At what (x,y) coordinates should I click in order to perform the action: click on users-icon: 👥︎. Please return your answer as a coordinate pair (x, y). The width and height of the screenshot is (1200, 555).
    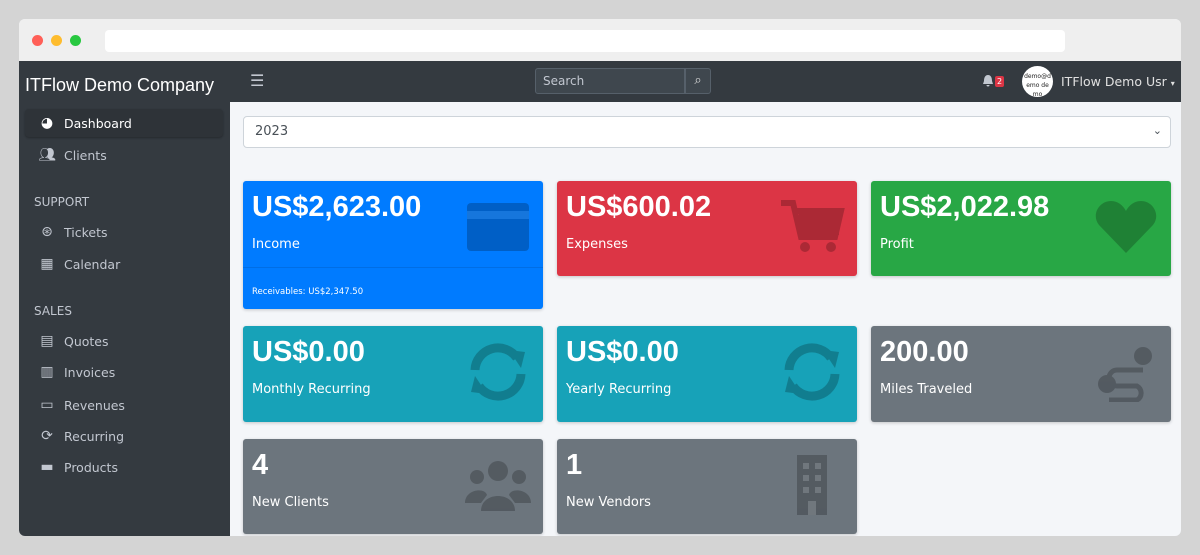
    Looking at the image, I should click on (47, 155).